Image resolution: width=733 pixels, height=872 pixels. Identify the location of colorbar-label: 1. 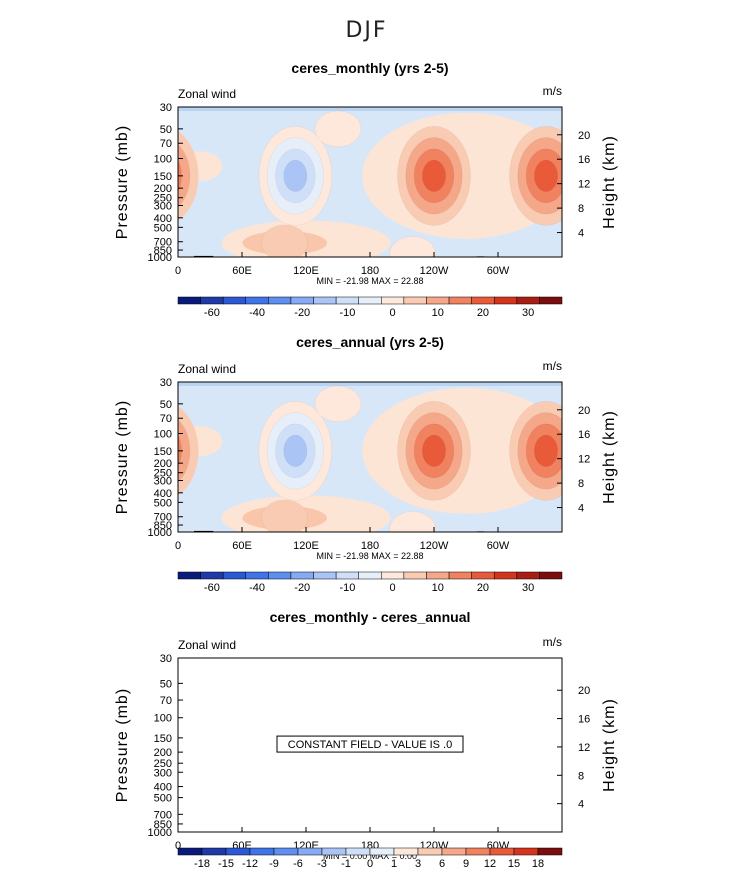
(394, 864).